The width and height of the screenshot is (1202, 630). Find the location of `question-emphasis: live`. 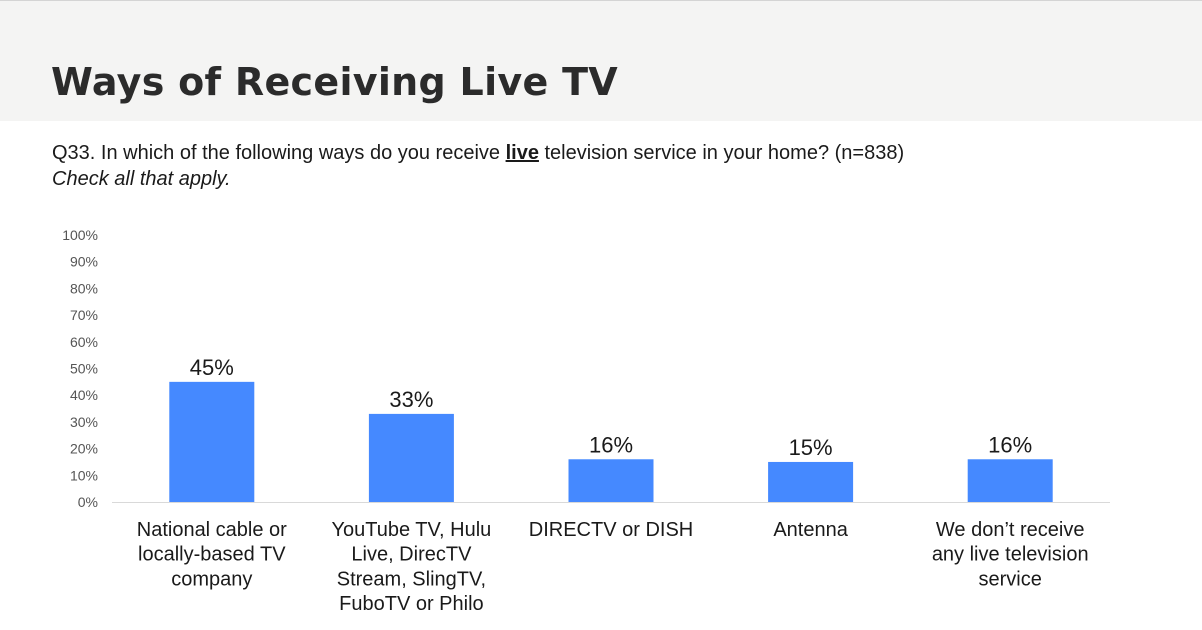

question-emphasis: live is located at coordinates (522, 153).